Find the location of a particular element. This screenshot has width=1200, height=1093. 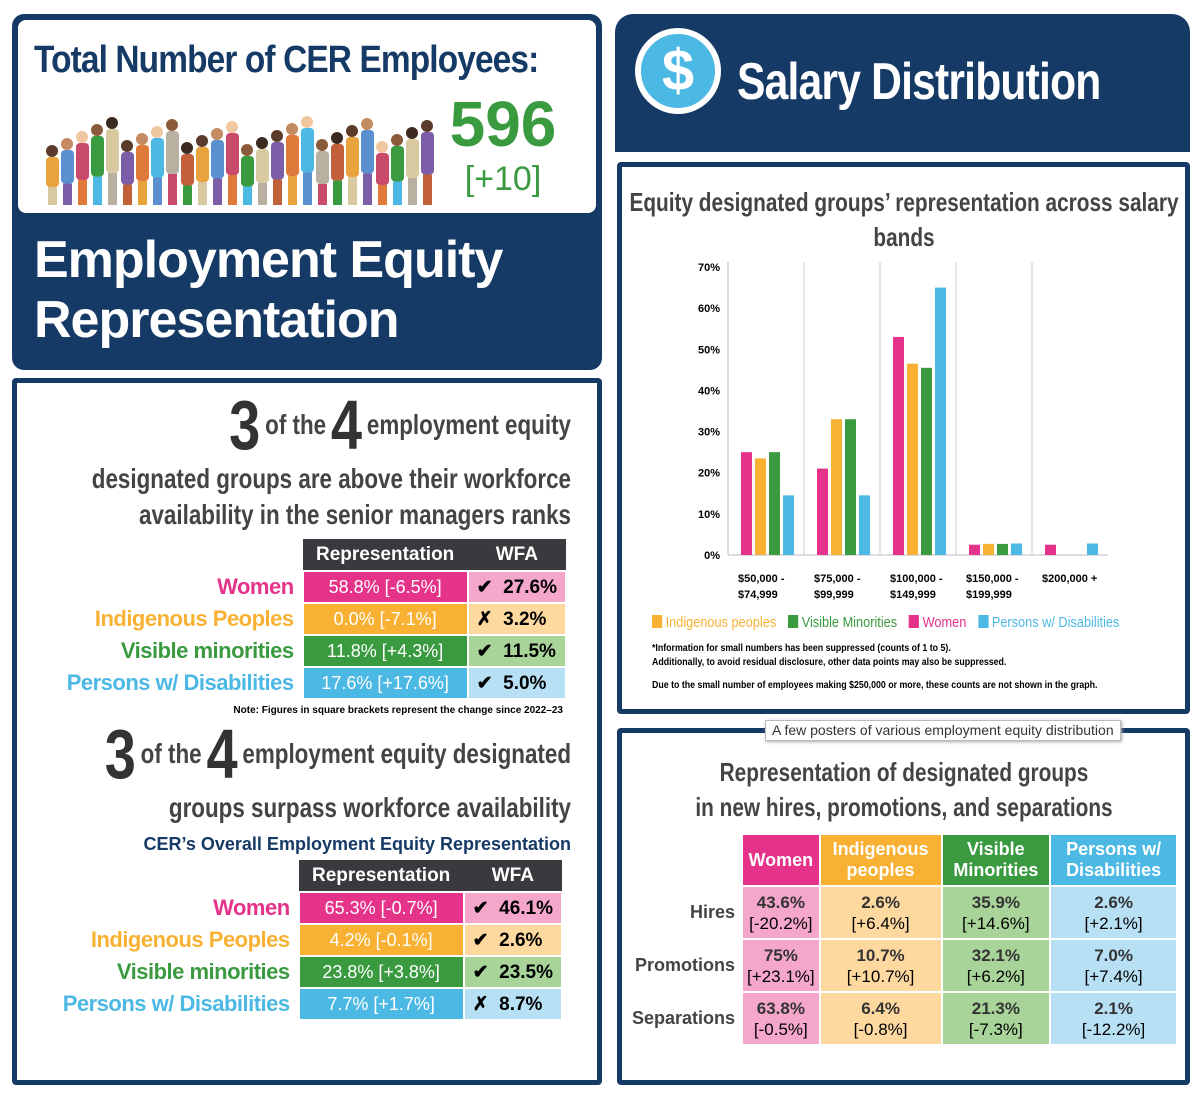

y-tick-label: 0% is located at coordinates (712, 556).